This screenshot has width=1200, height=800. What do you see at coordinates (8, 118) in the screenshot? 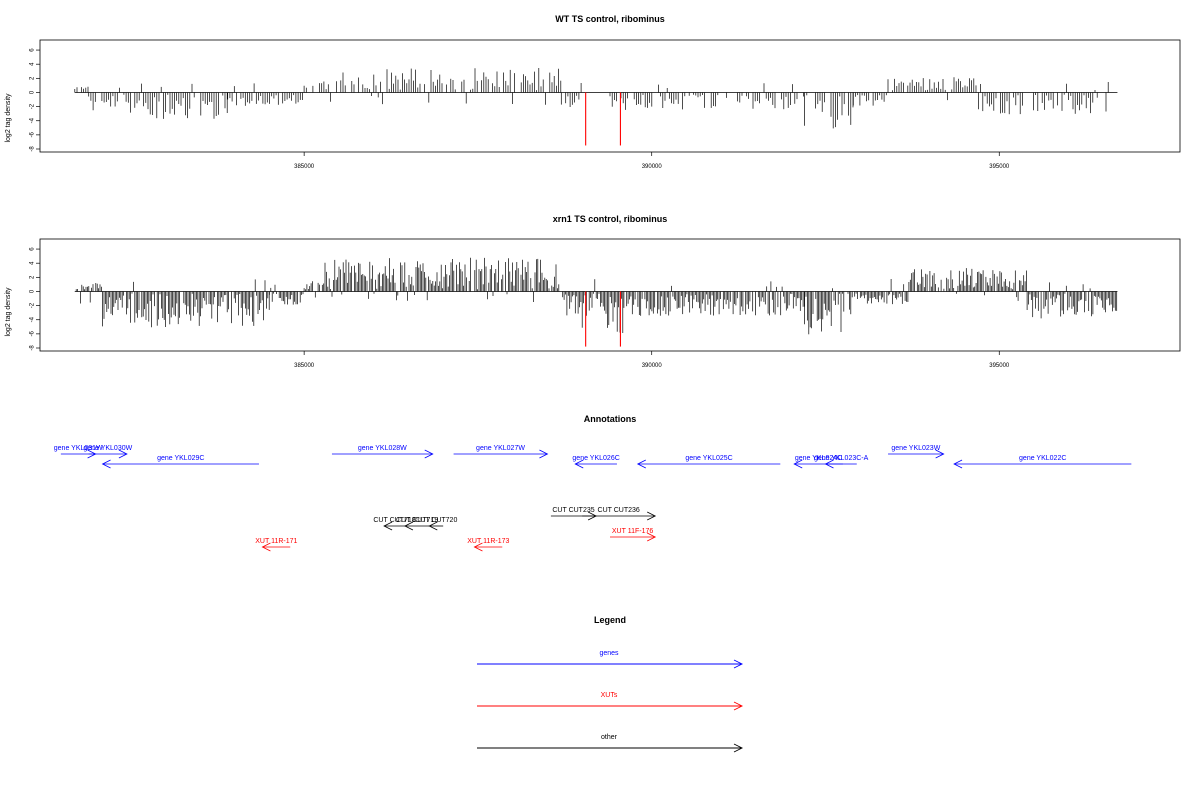
I see `wt-y-axis-label: log2 tag density` at bounding box center [8, 118].